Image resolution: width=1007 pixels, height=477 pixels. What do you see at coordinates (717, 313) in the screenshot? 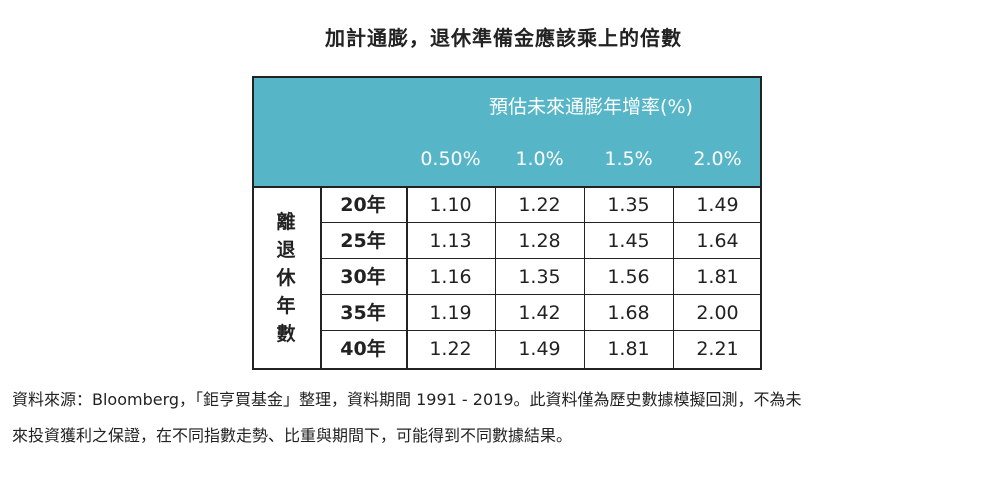
I see `table-cell: 2.00` at bounding box center [717, 313].